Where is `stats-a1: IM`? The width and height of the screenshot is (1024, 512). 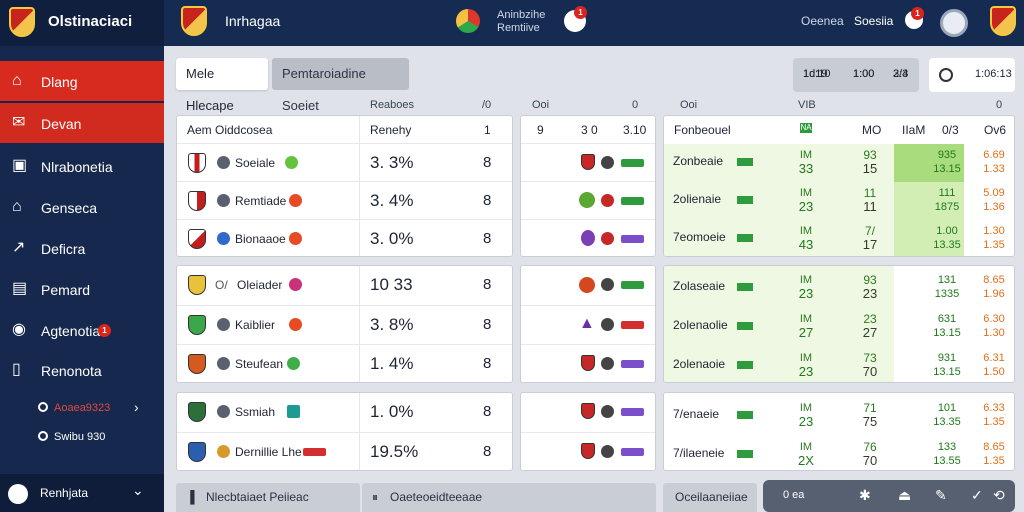 stats-a1: IM is located at coordinates (806, 155).